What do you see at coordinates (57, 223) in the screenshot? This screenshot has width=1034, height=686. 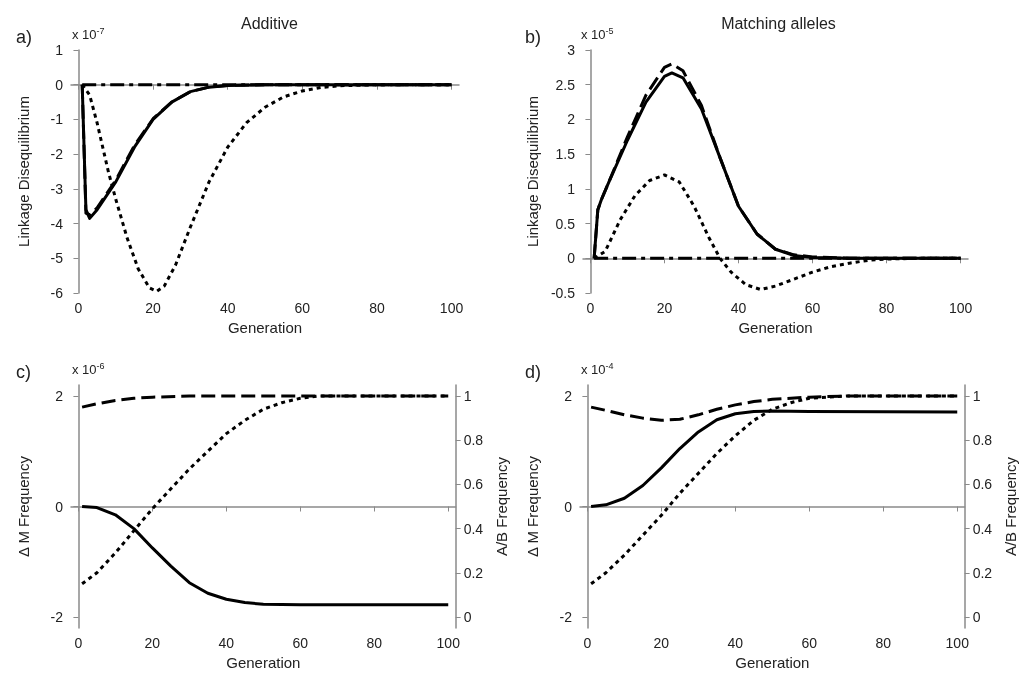 I see `y-tick-label: -4` at bounding box center [57, 223].